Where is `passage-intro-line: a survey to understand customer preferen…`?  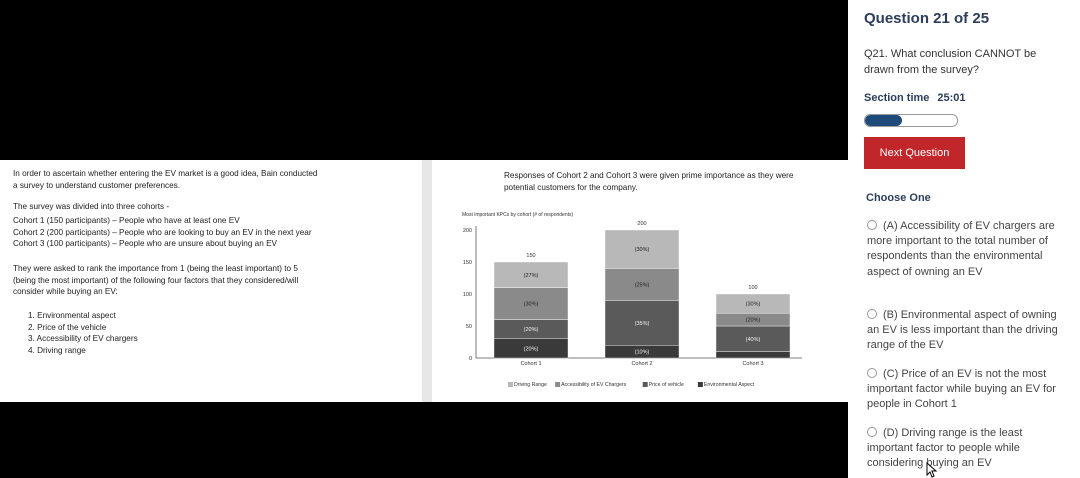
passage-intro-line: a survey to understand customer preferen… is located at coordinates (97, 185).